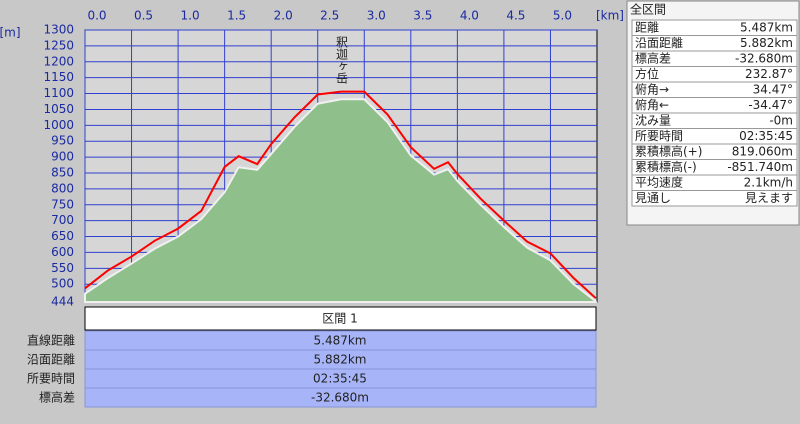 Image resolution: width=800 pixels, height=424 pixels. What do you see at coordinates (283, 16) in the screenshot?
I see `x-tick-label: 2.0` at bounding box center [283, 16].